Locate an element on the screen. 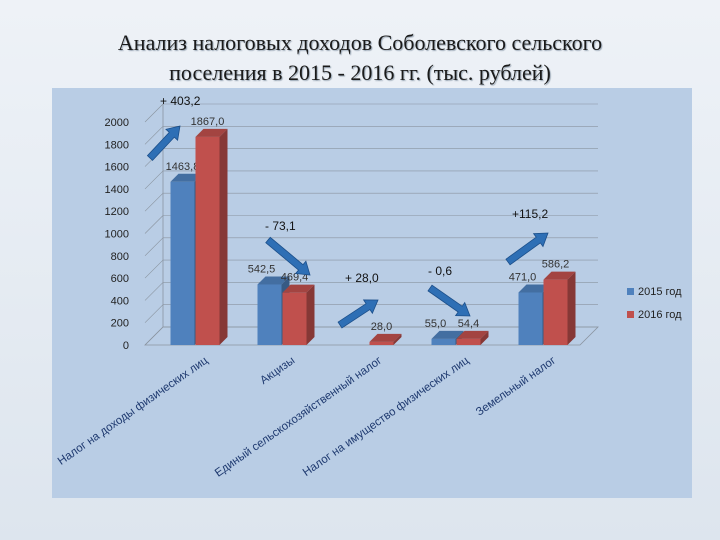  change-annotation: + 28,0 is located at coordinates (362, 278).